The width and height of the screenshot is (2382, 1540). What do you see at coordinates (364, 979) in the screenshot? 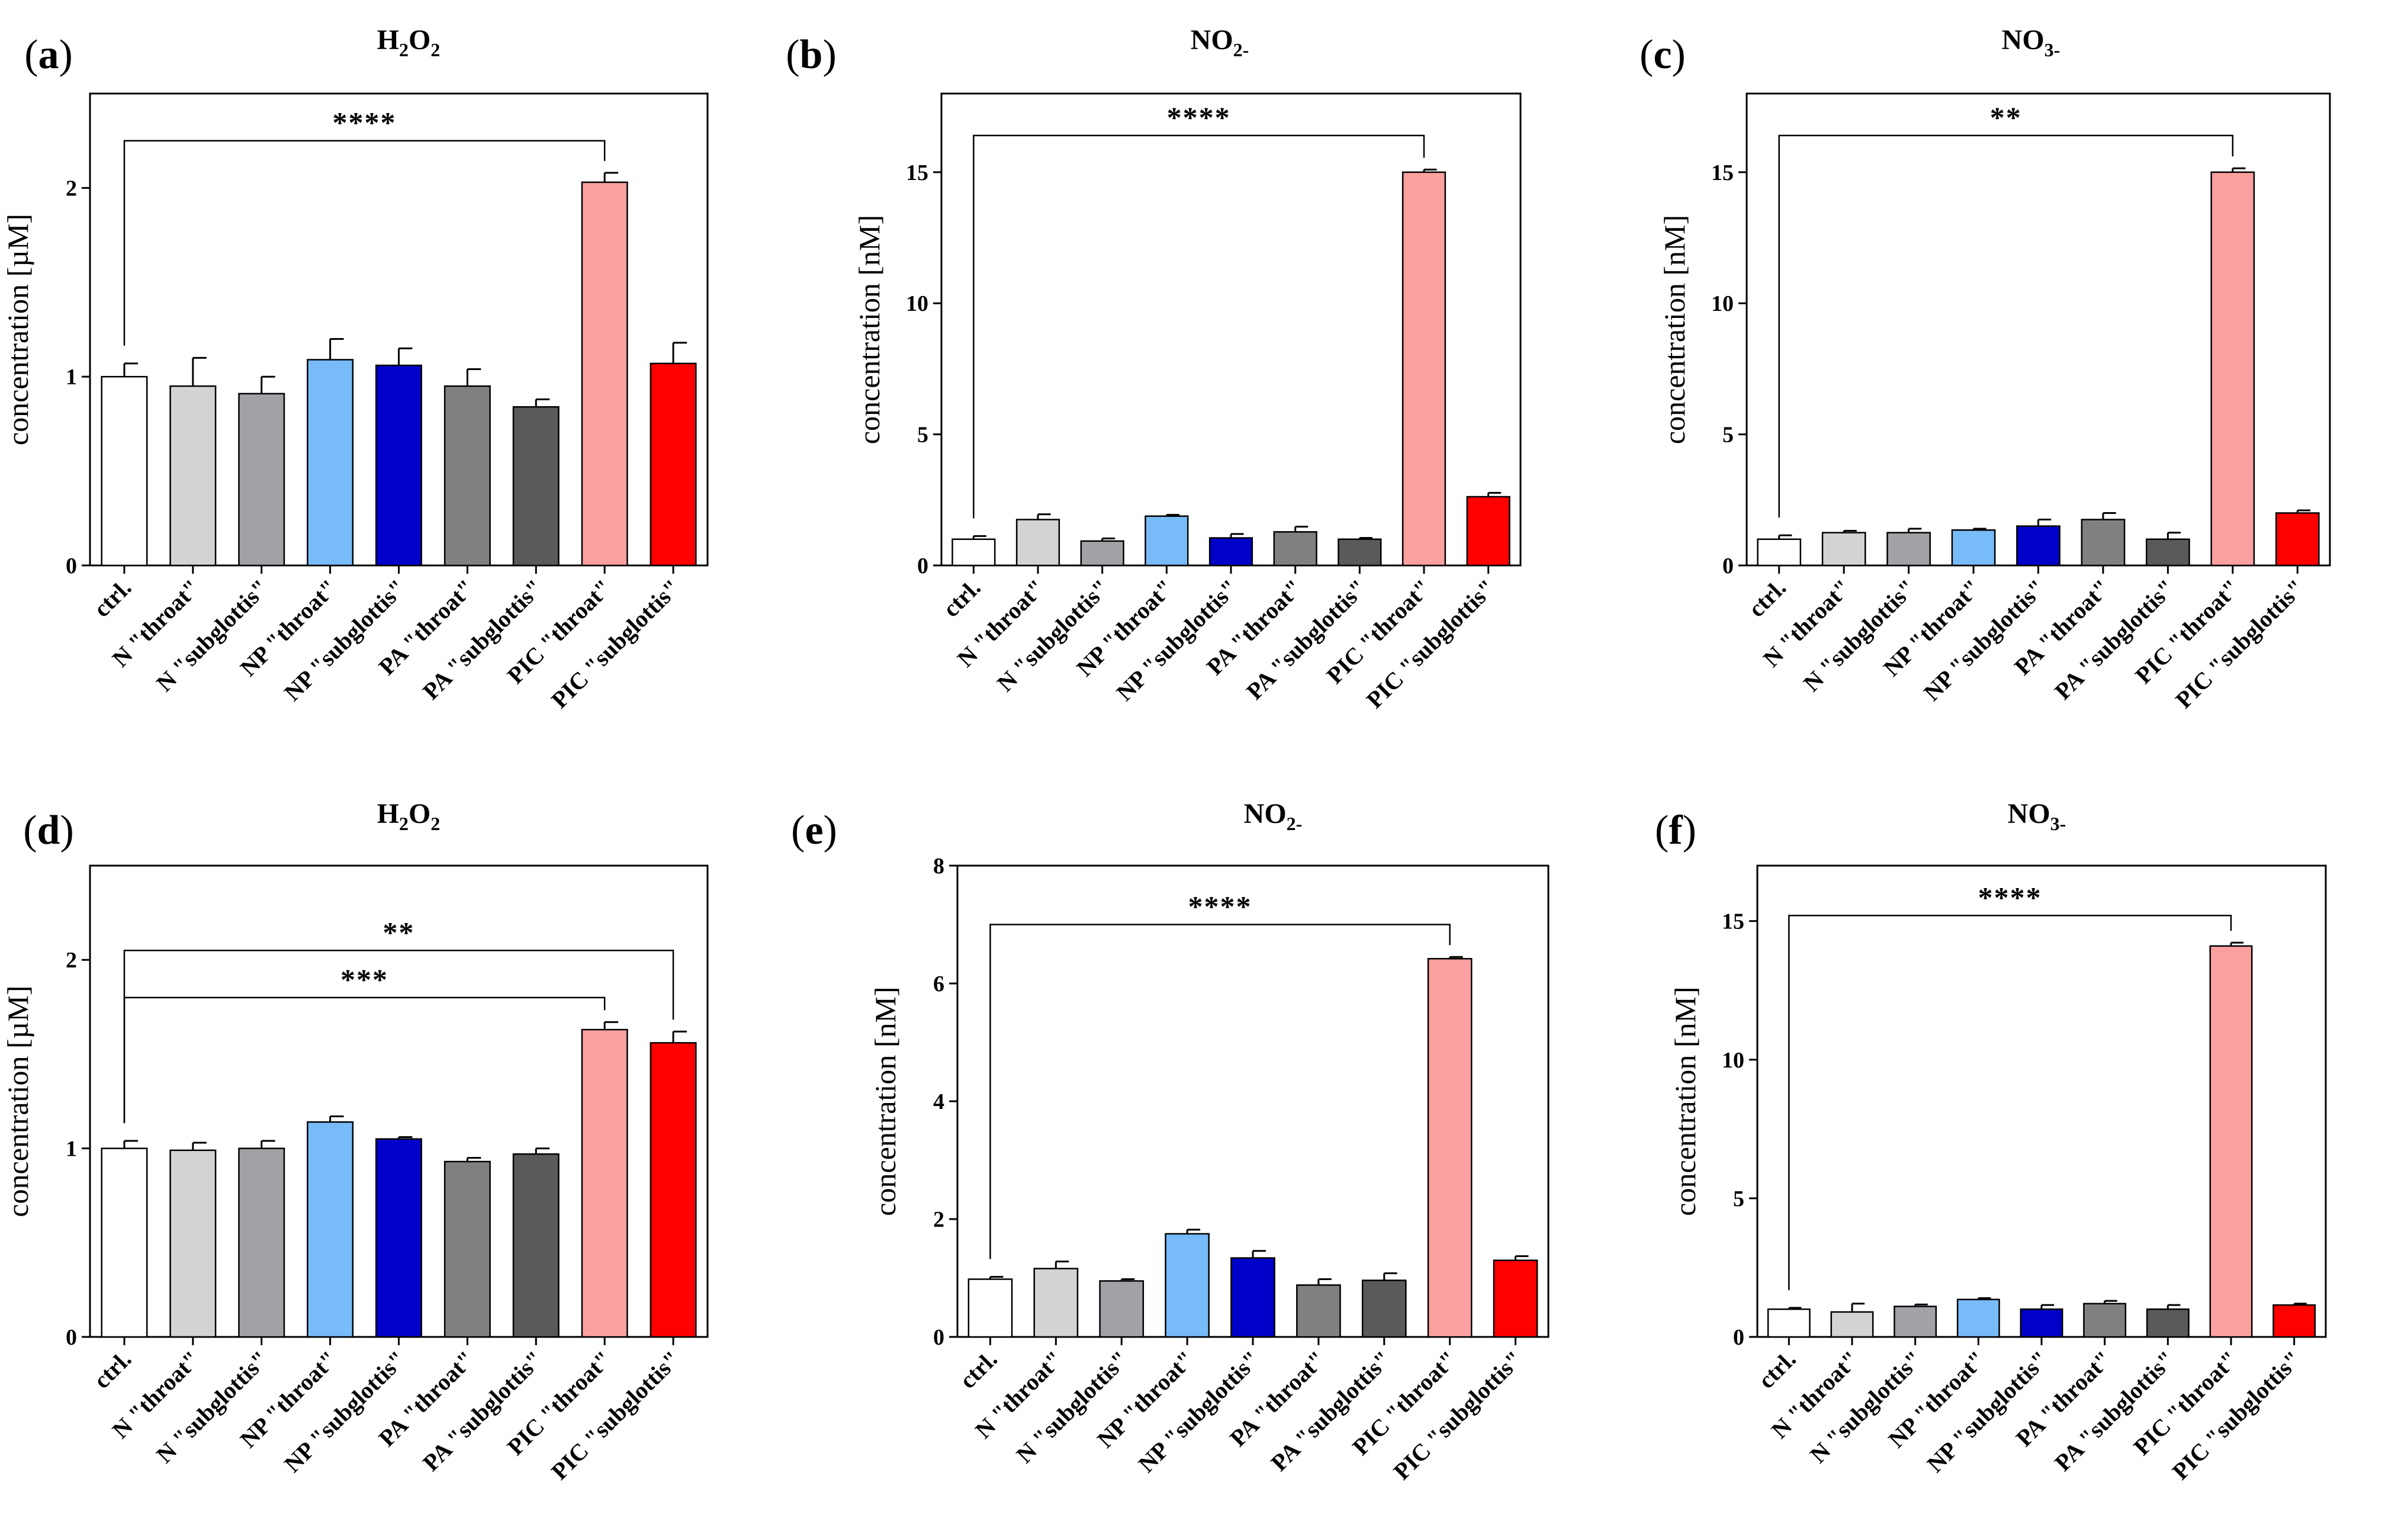
I see `significance-label: ***` at bounding box center [364, 979].